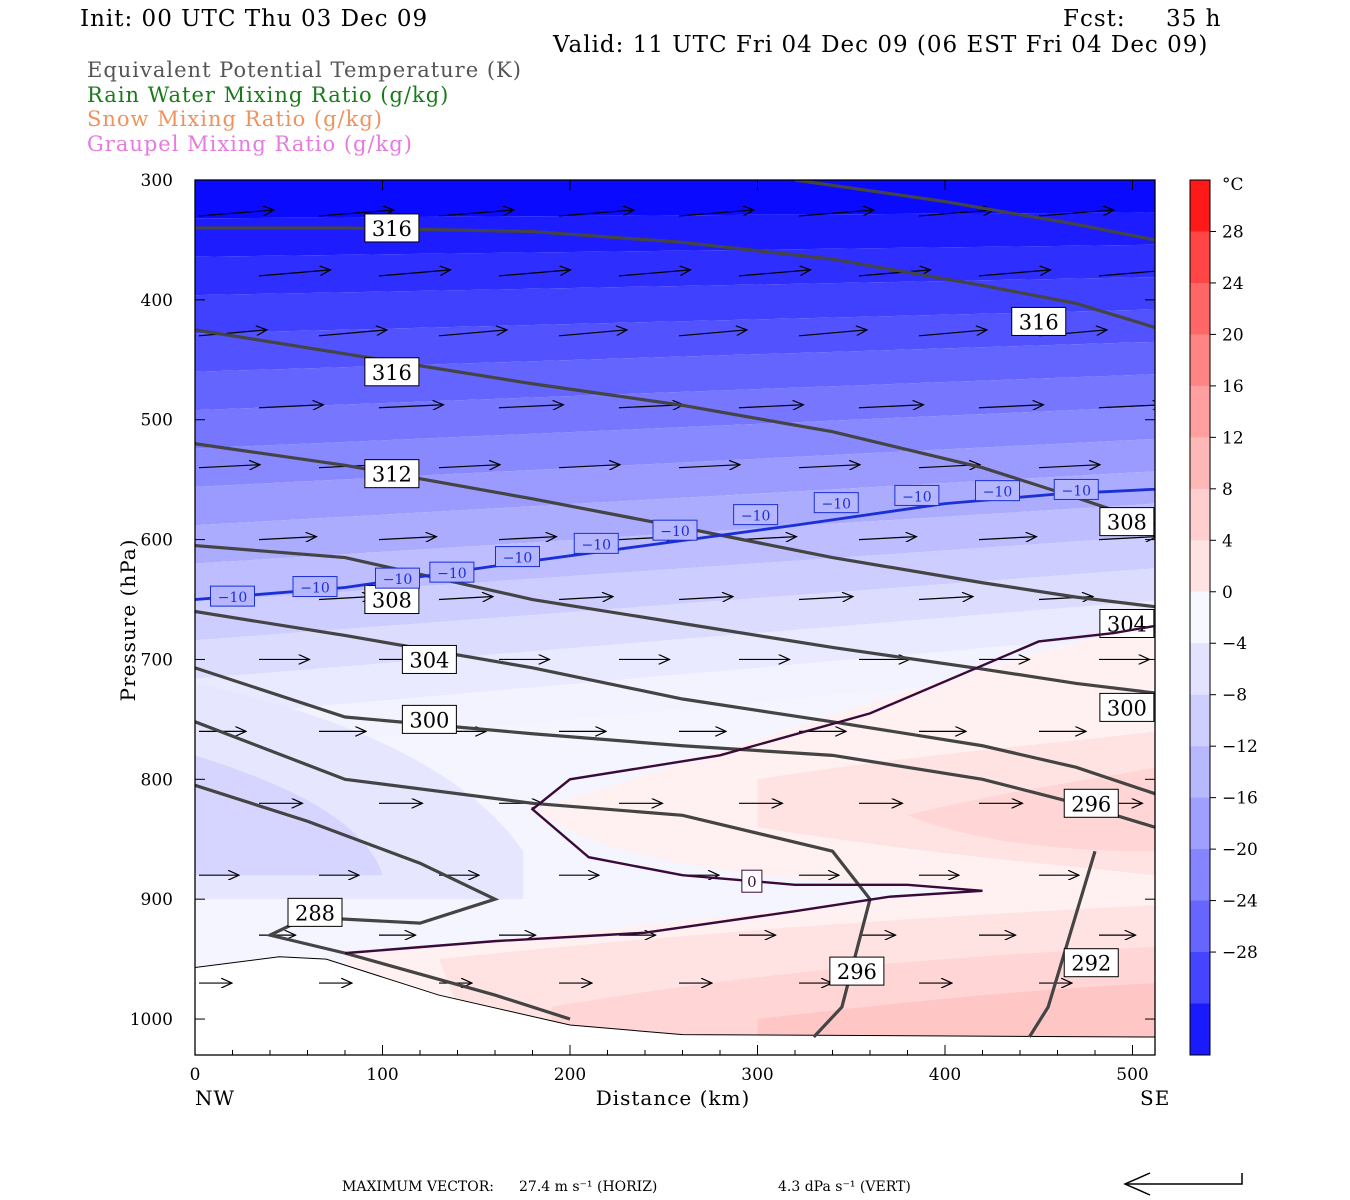 This screenshot has height=1200, width=1350. I want to click on temperature-contour, so click(675, 544).